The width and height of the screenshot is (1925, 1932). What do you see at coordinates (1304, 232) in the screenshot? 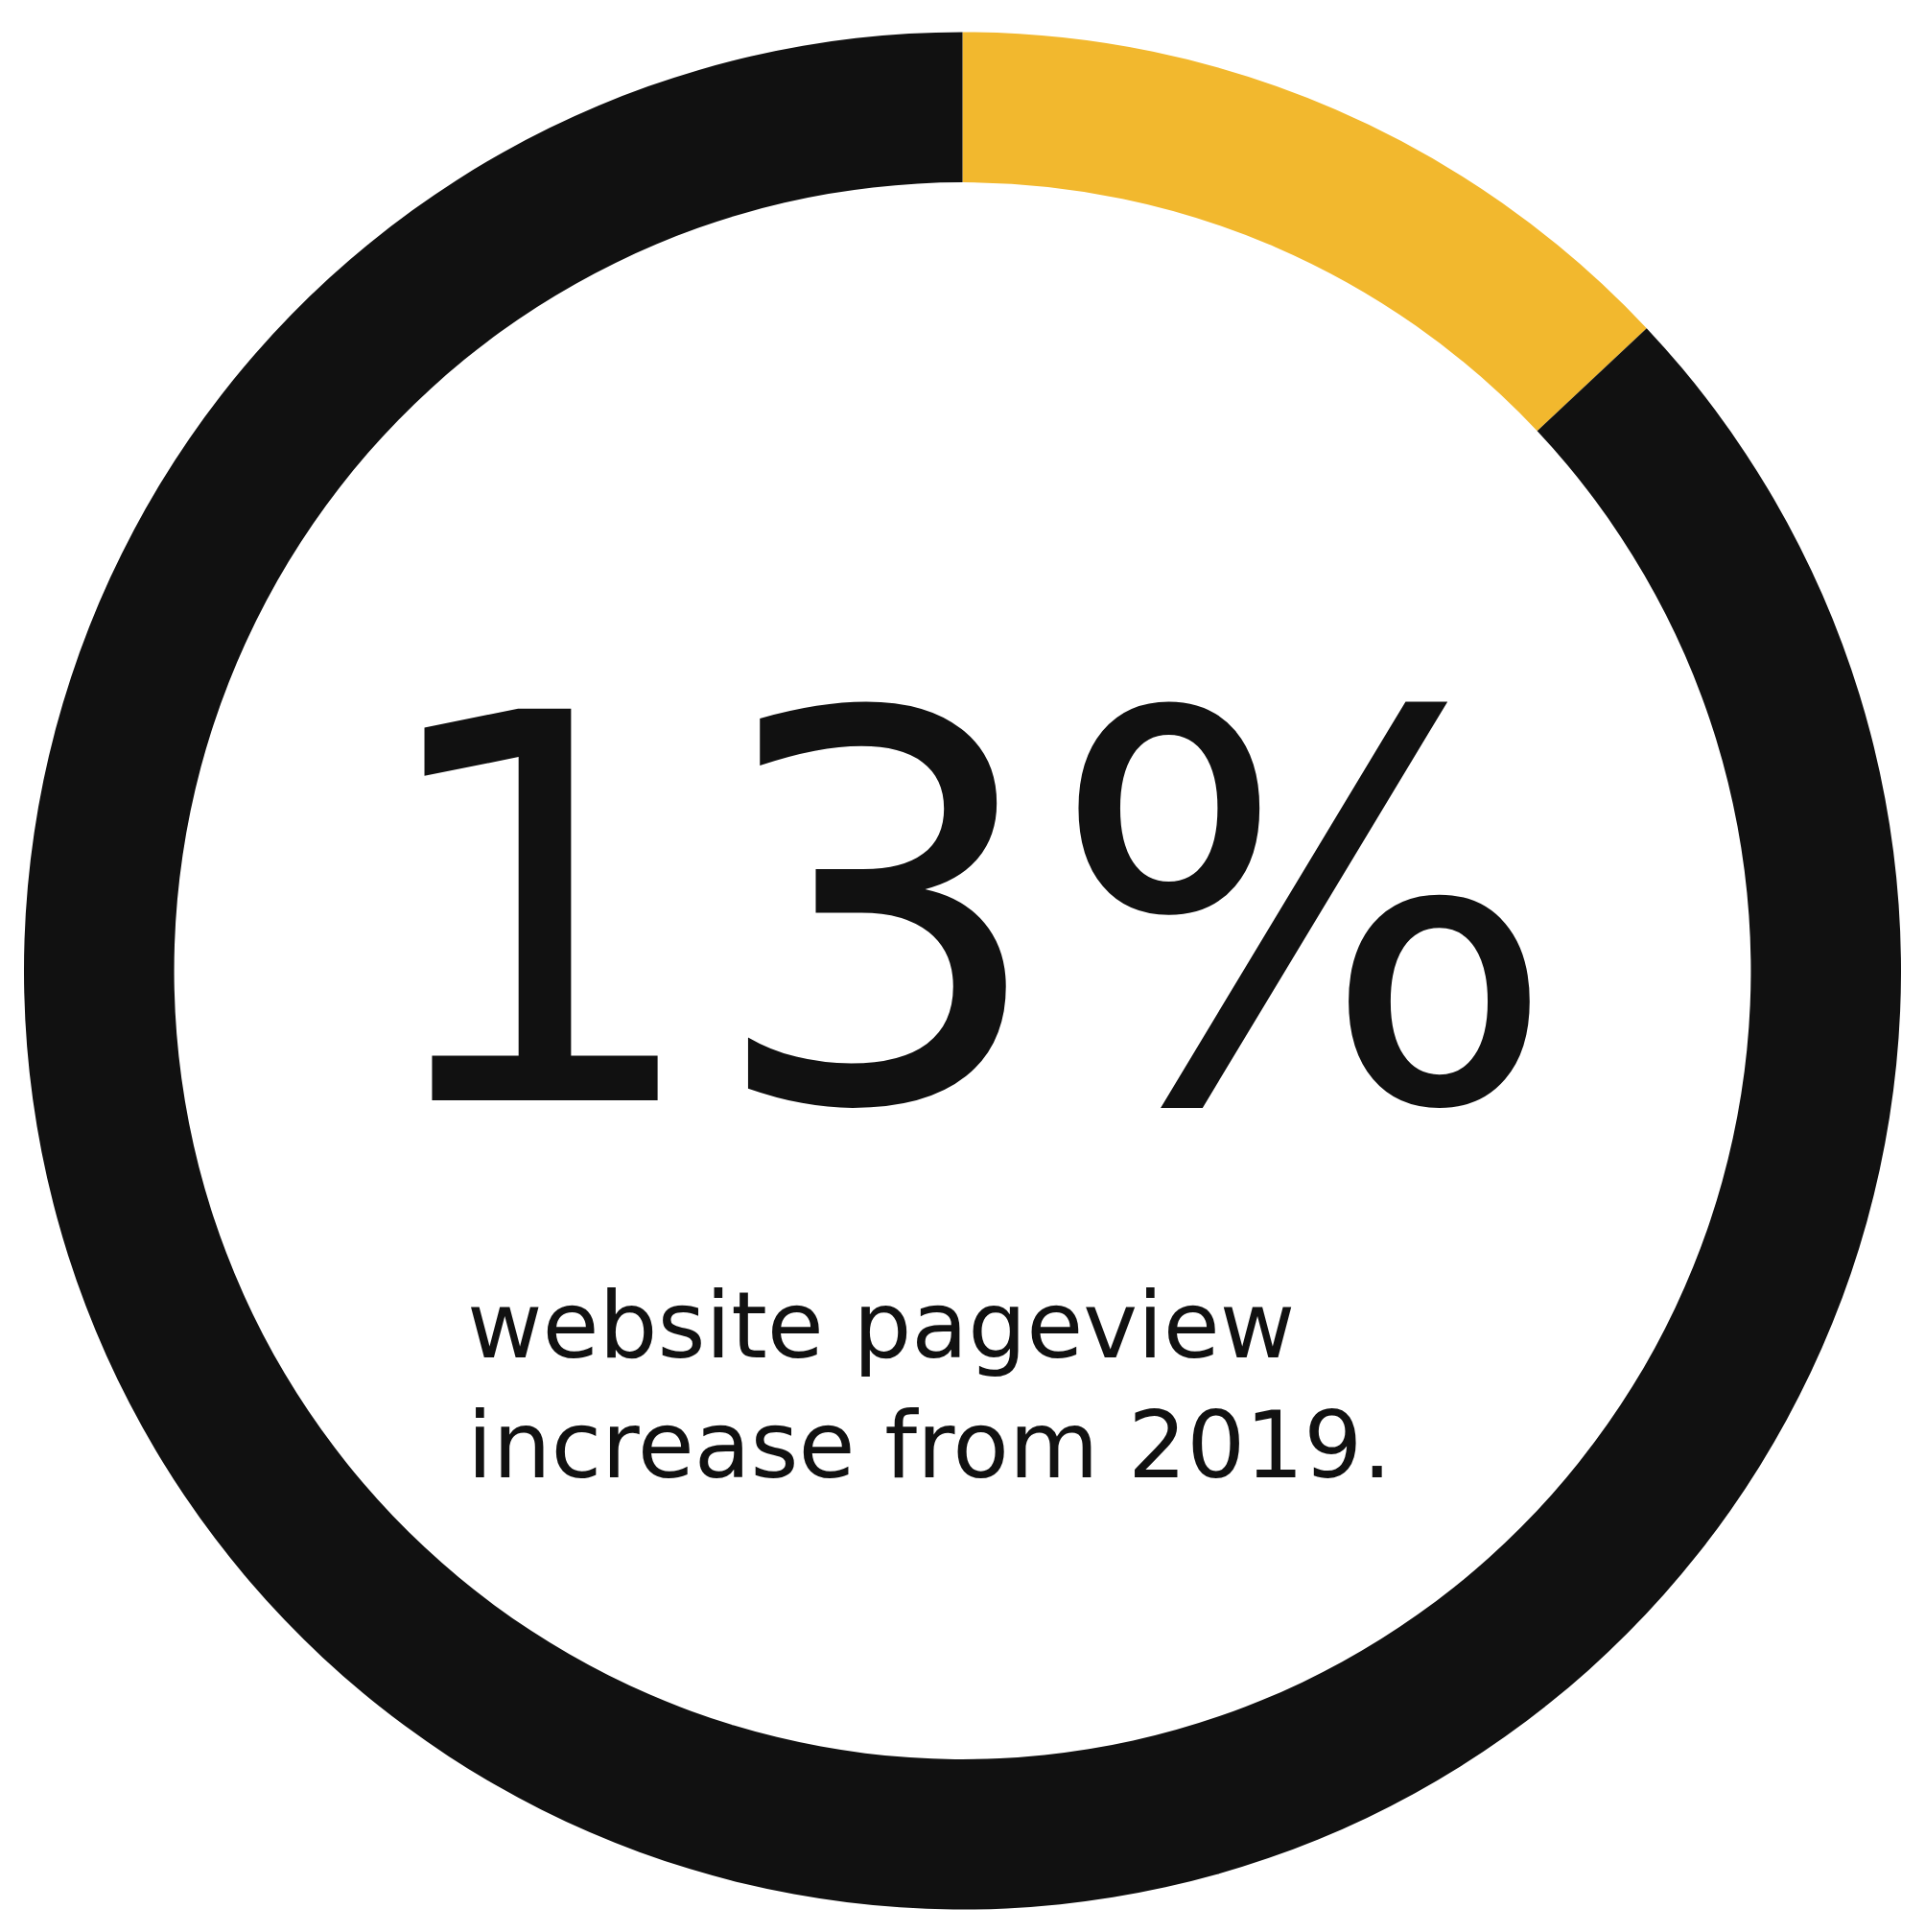
I see `donut-slice` at bounding box center [1304, 232].